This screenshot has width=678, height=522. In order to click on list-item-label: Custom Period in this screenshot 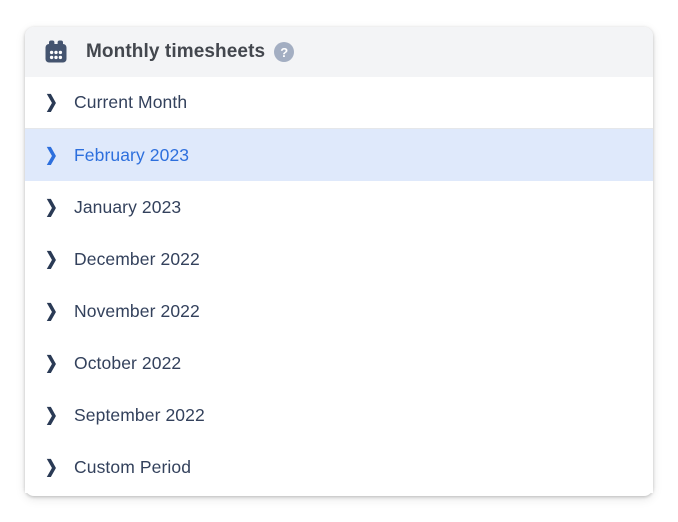, I will do `click(133, 466)`.